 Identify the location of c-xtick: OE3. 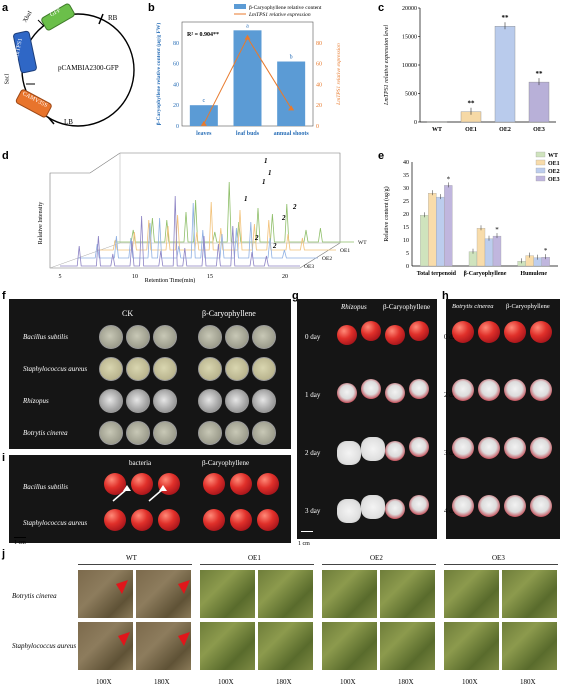
(539, 130).